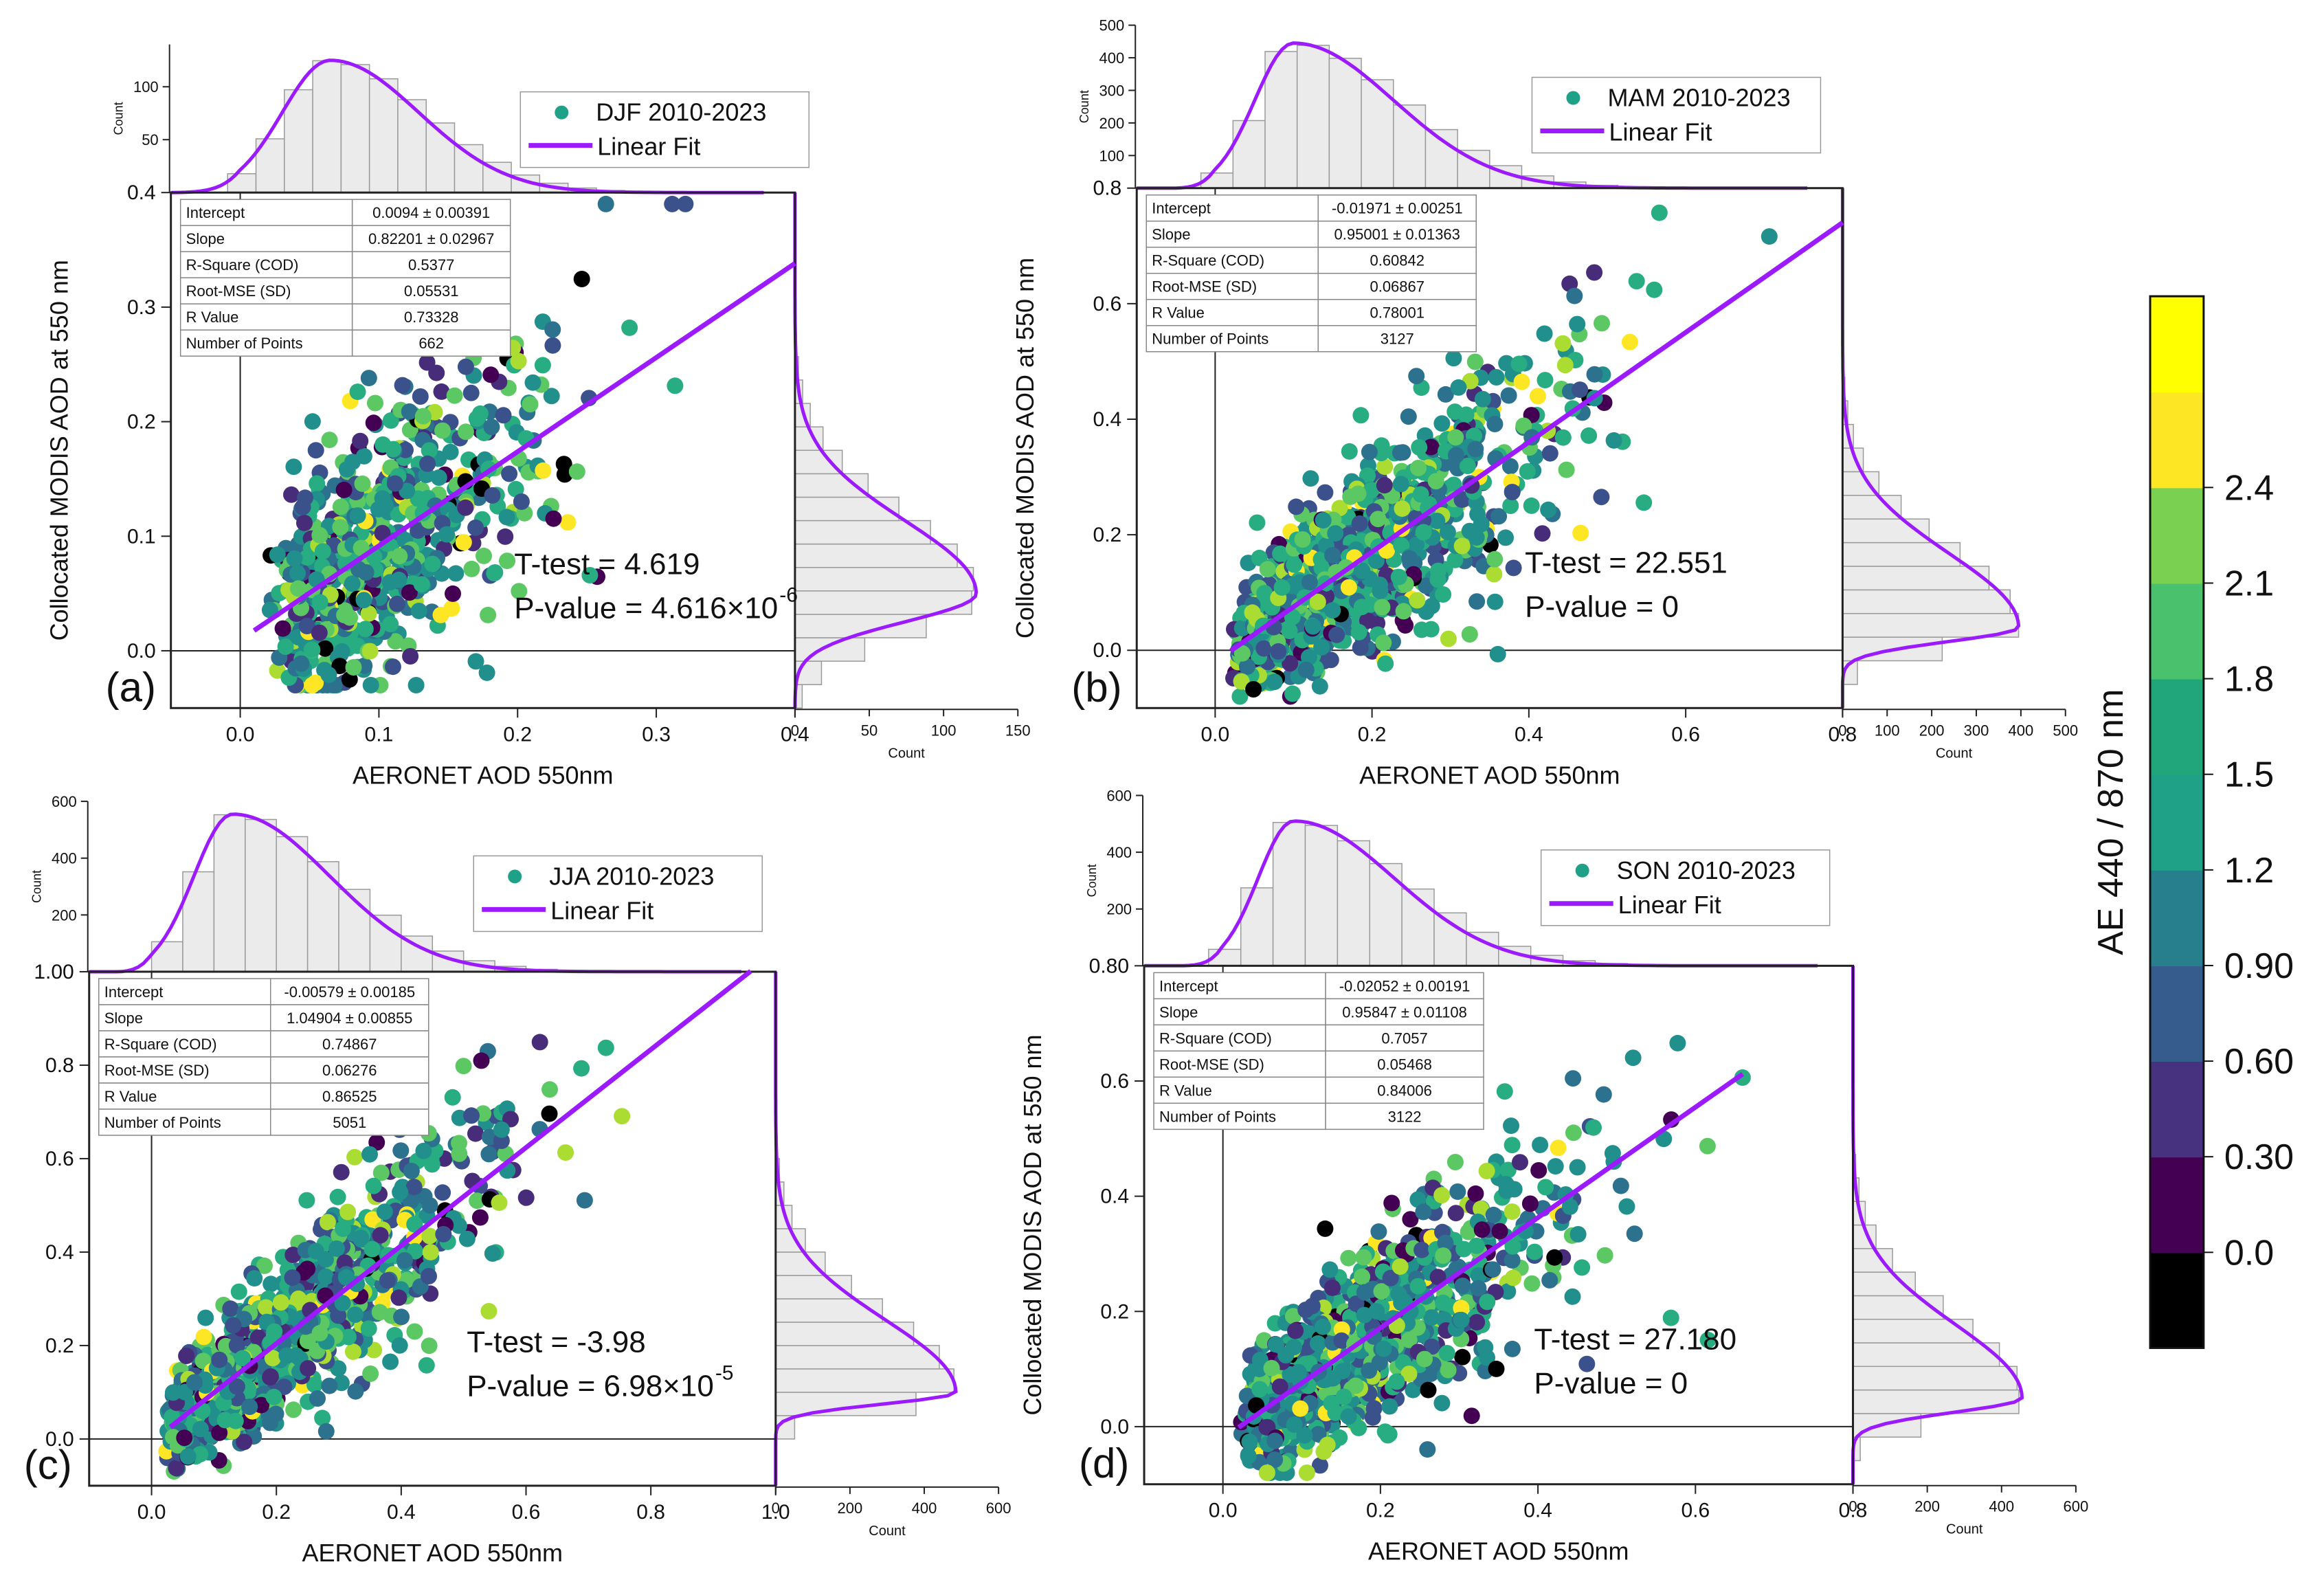 This screenshot has height=1582, width=2324. What do you see at coordinates (1492, 1258) in the screenshot?
I see `scatter-points` at bounding box center [1492, 1258].